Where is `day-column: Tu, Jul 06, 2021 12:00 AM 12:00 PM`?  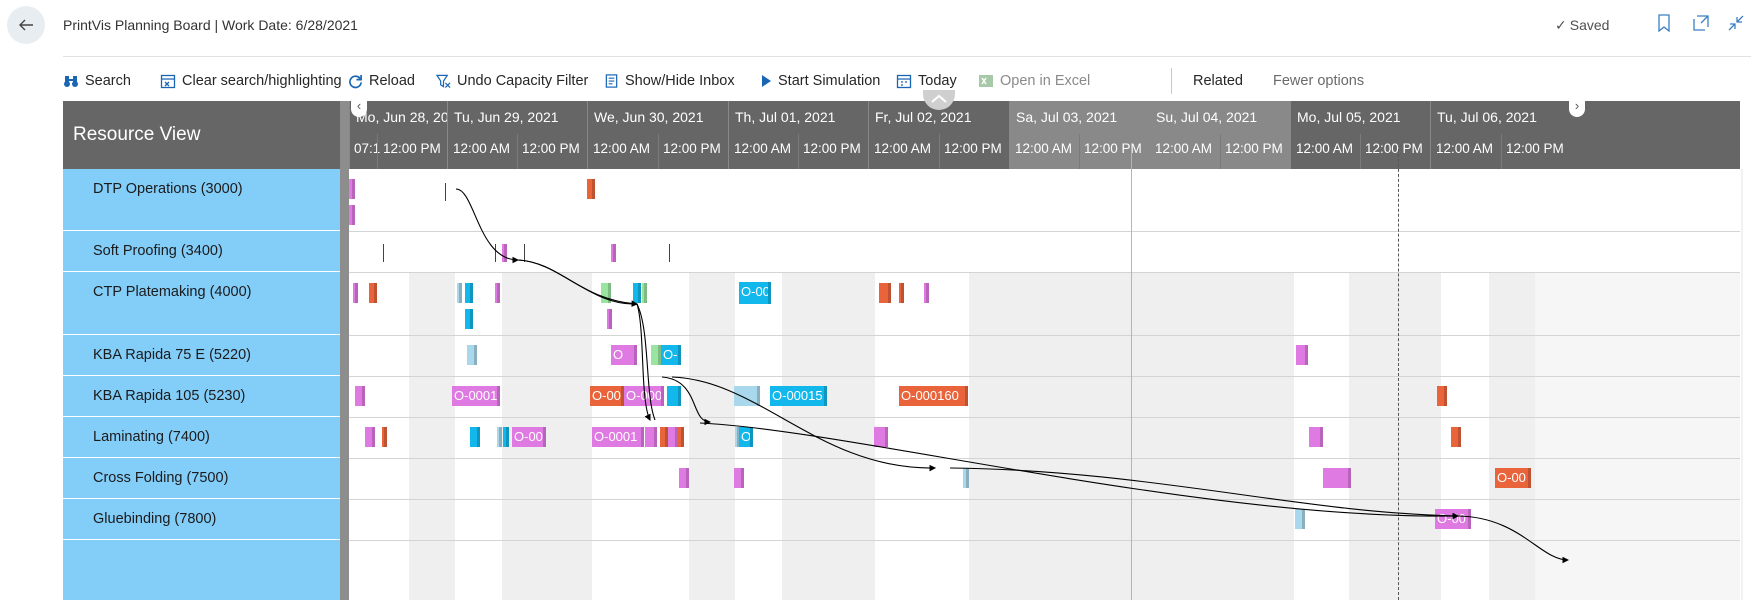 day-column: Tu, Jul 06, 2021 12:00 AM 12:00 PM is located at coordinates (1500, 135).